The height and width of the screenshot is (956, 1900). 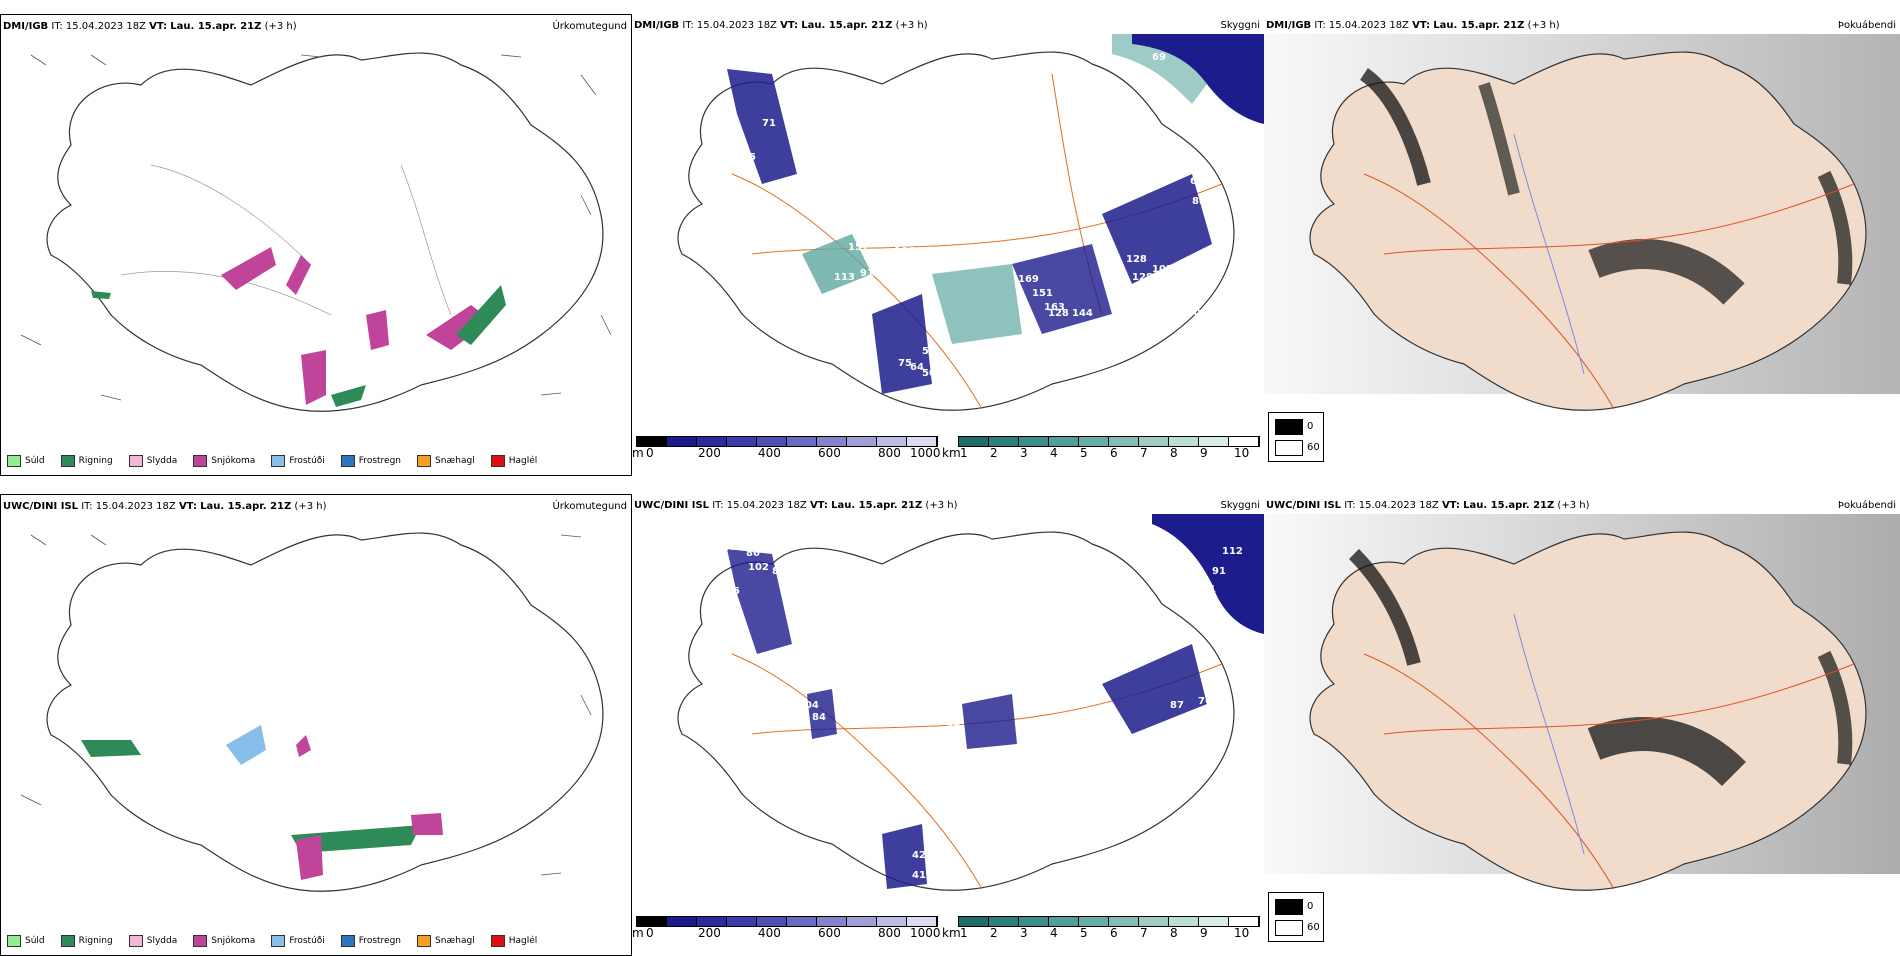 What do you see at coordinates (1289, 427) in the screenshot?
I see `fog-legend-dark-swatch` at bounding box center [1289, 427].